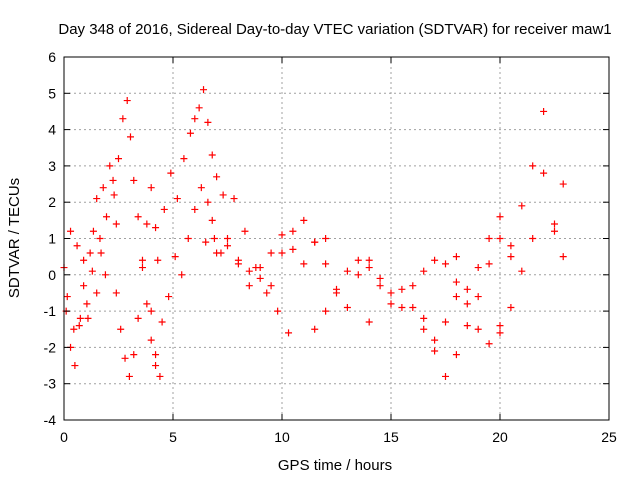 This screenshot has width=640, height=480. What do you see at coordinates (64, 437) in the screenshot?
I see `x-tick-label: 0` at bounding box center [64, 437].